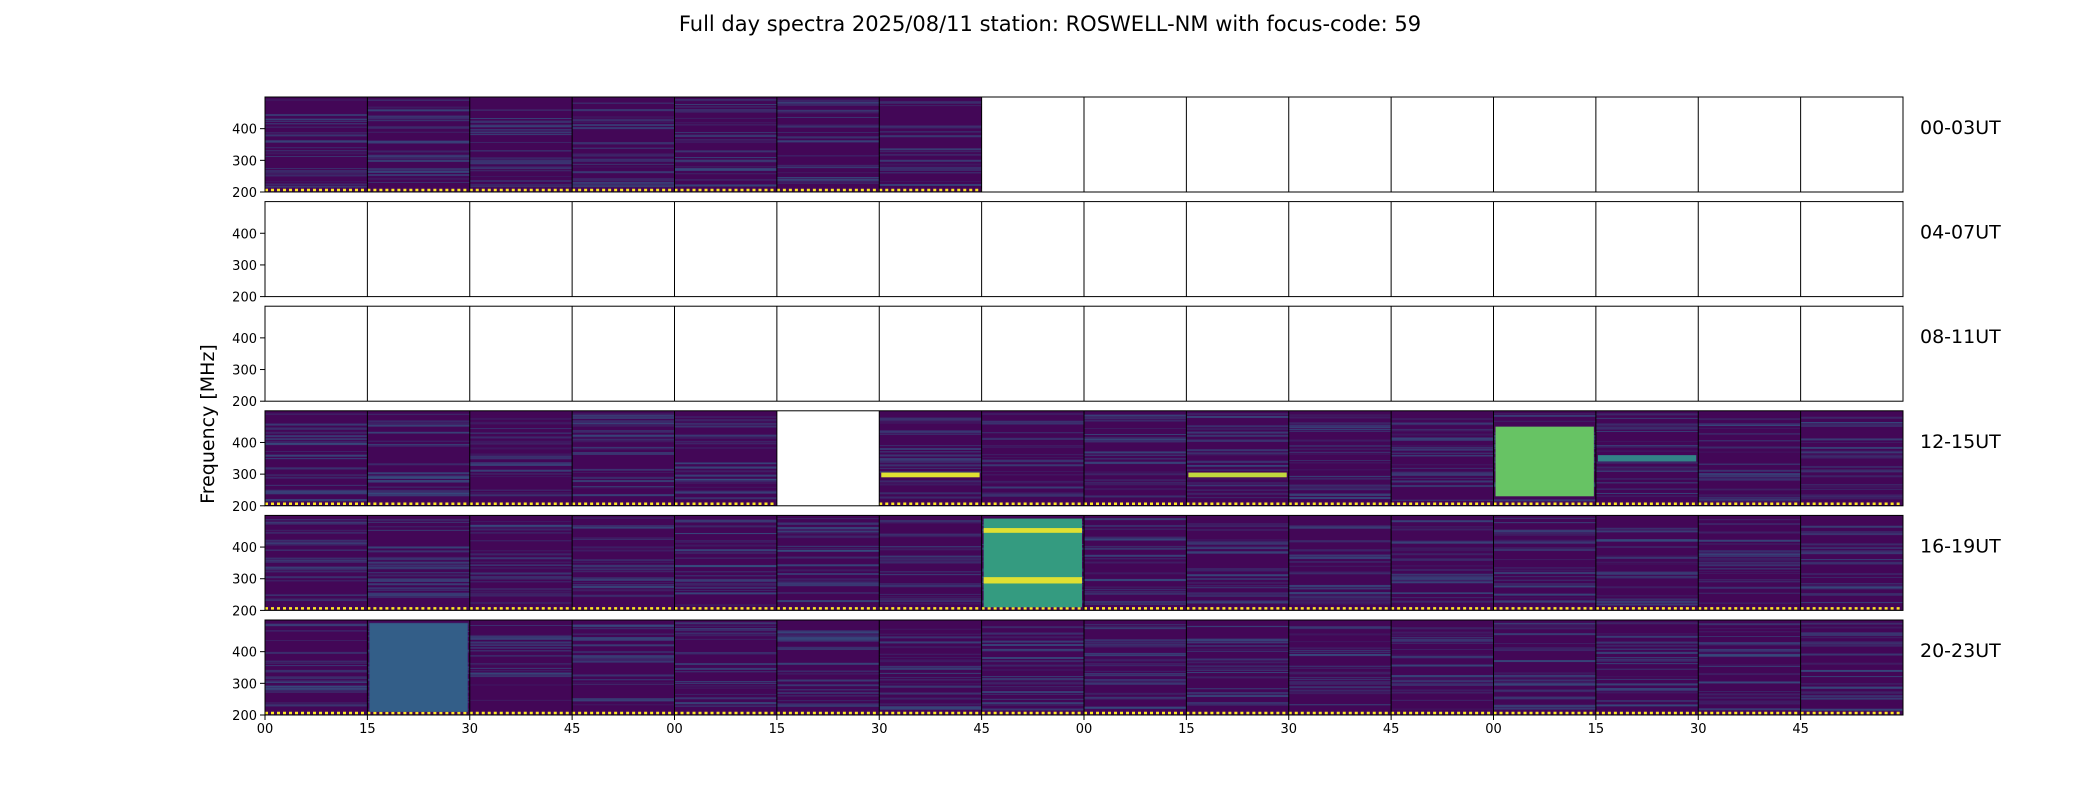  I want to click on row-label: 20-23UT, so click(1960, 651).